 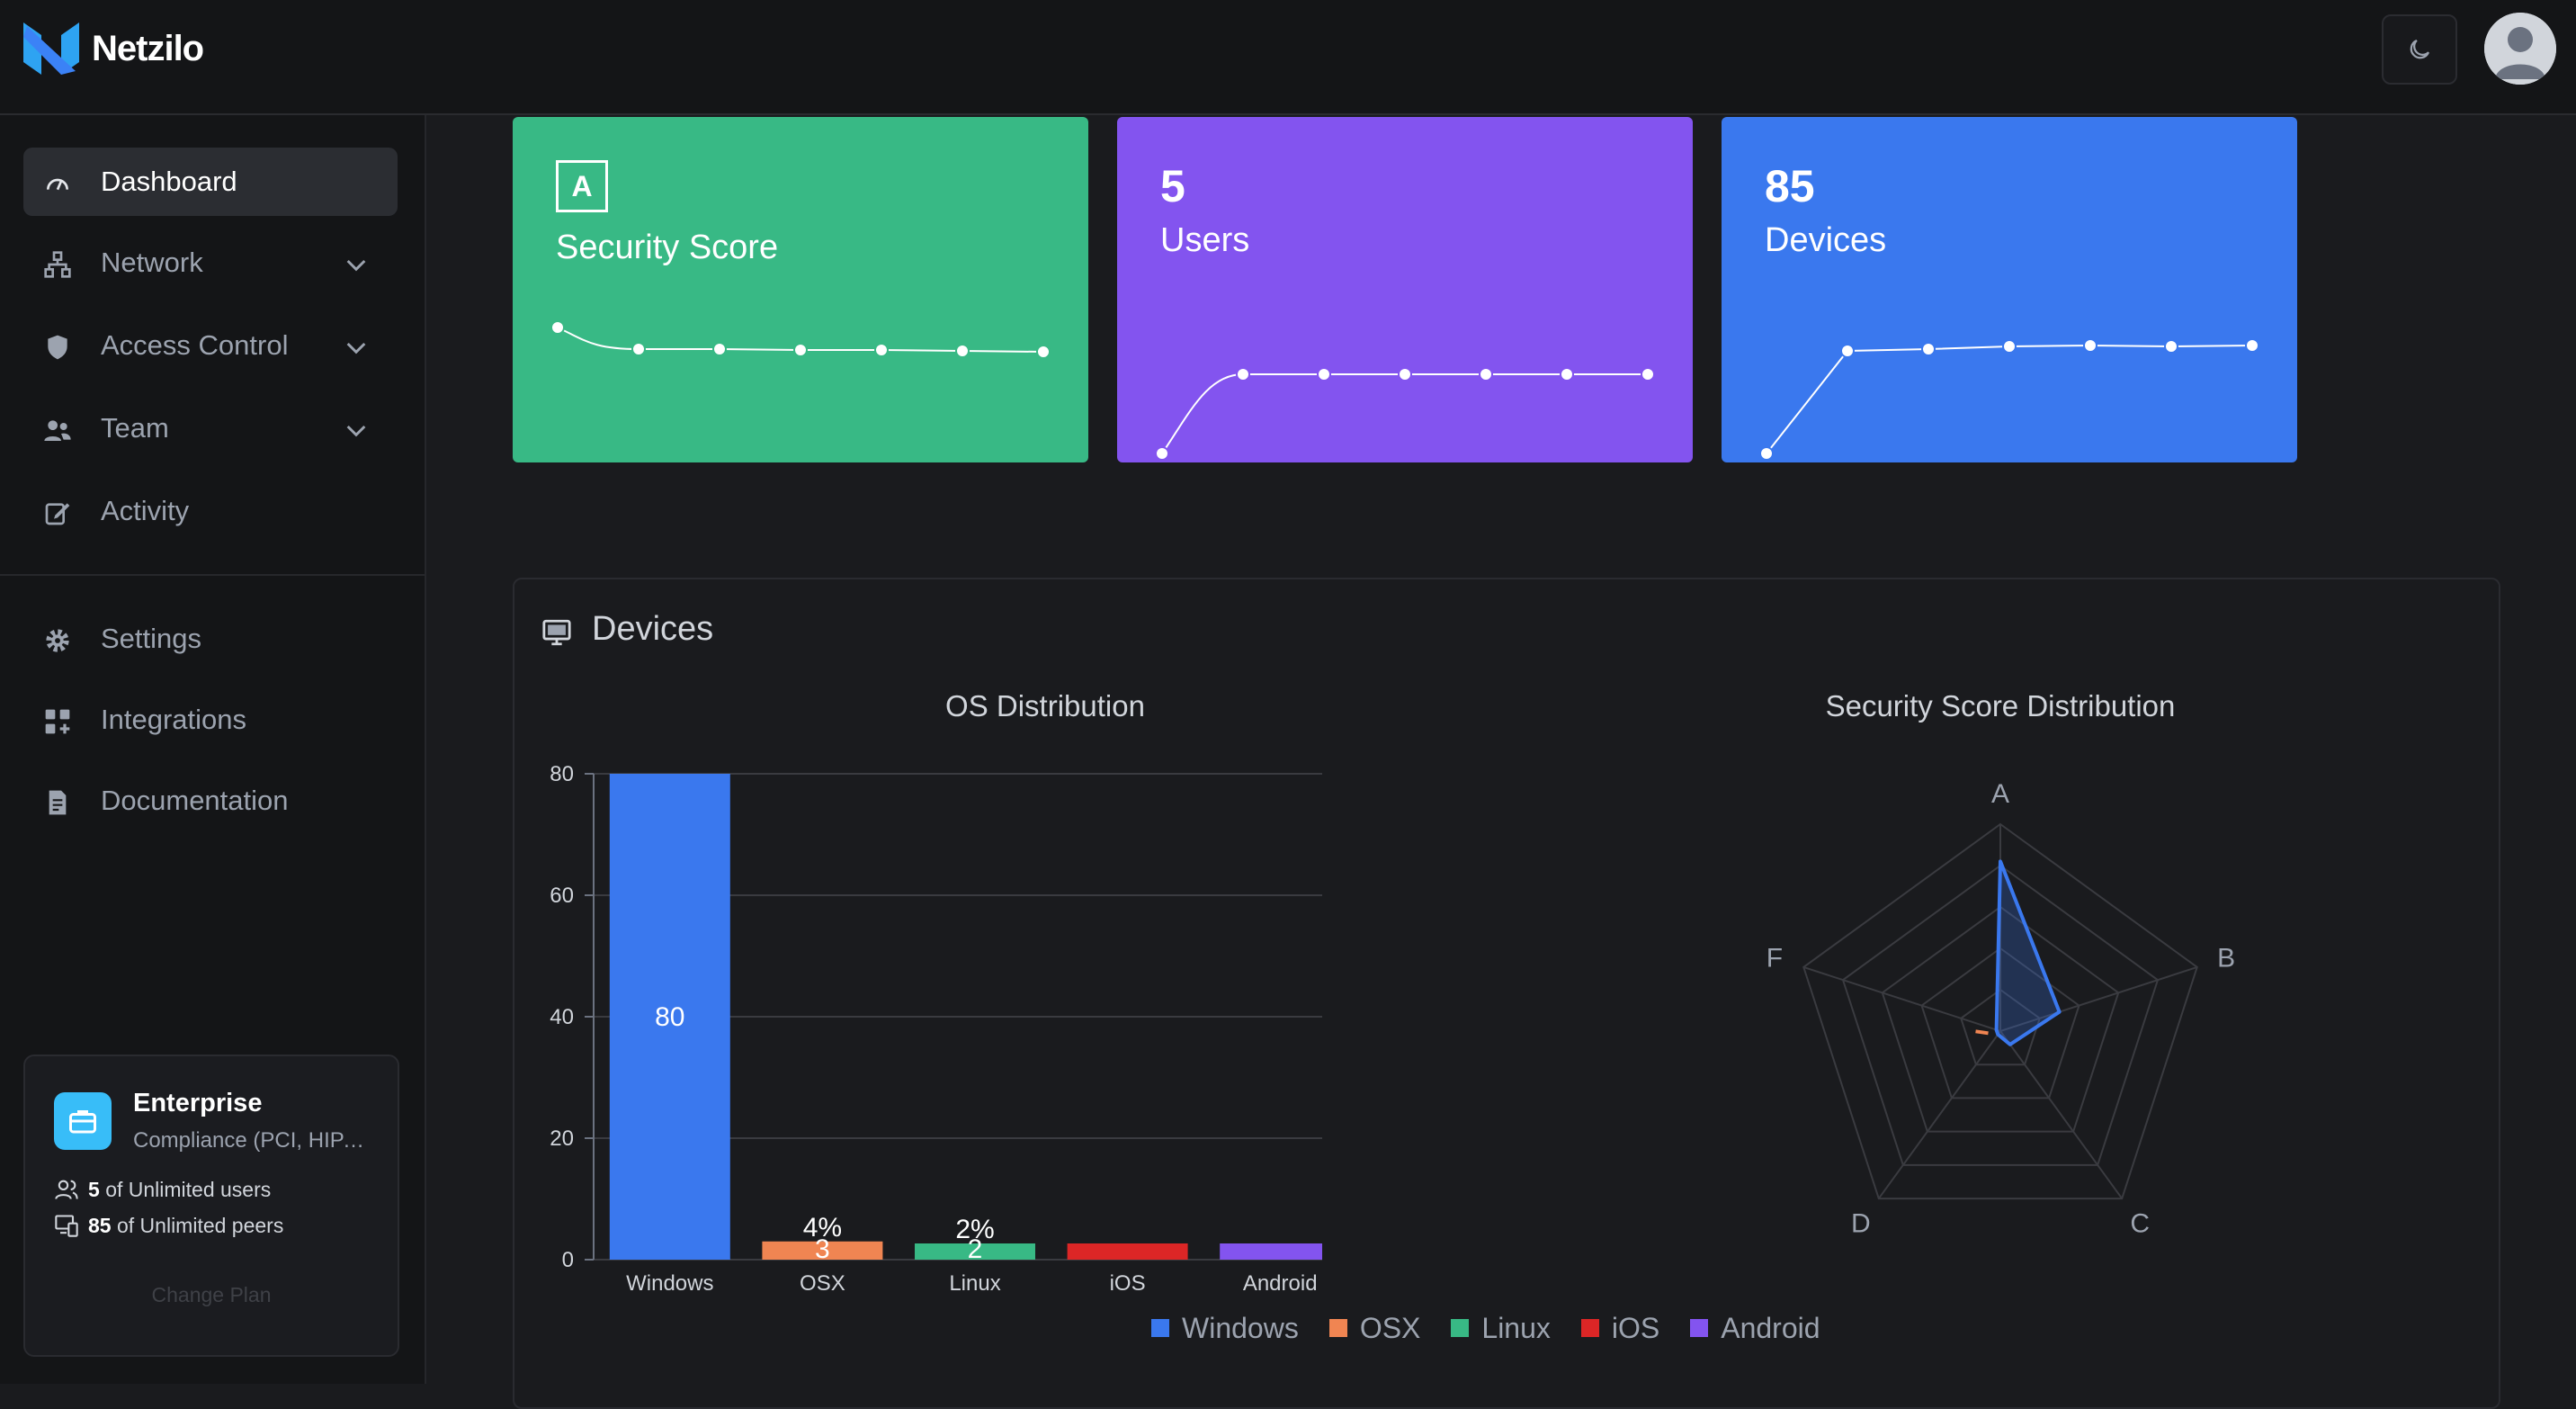 I want to click on devices-outline-icon, so click(x=66, y=1226).